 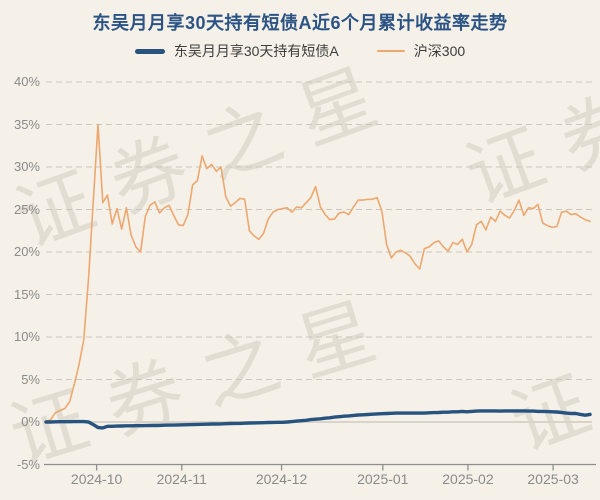 What do you see at coordinates (28, 464) in the screenshot?
I see `y-axis-label: -5%` at bounding box center [28, 464].